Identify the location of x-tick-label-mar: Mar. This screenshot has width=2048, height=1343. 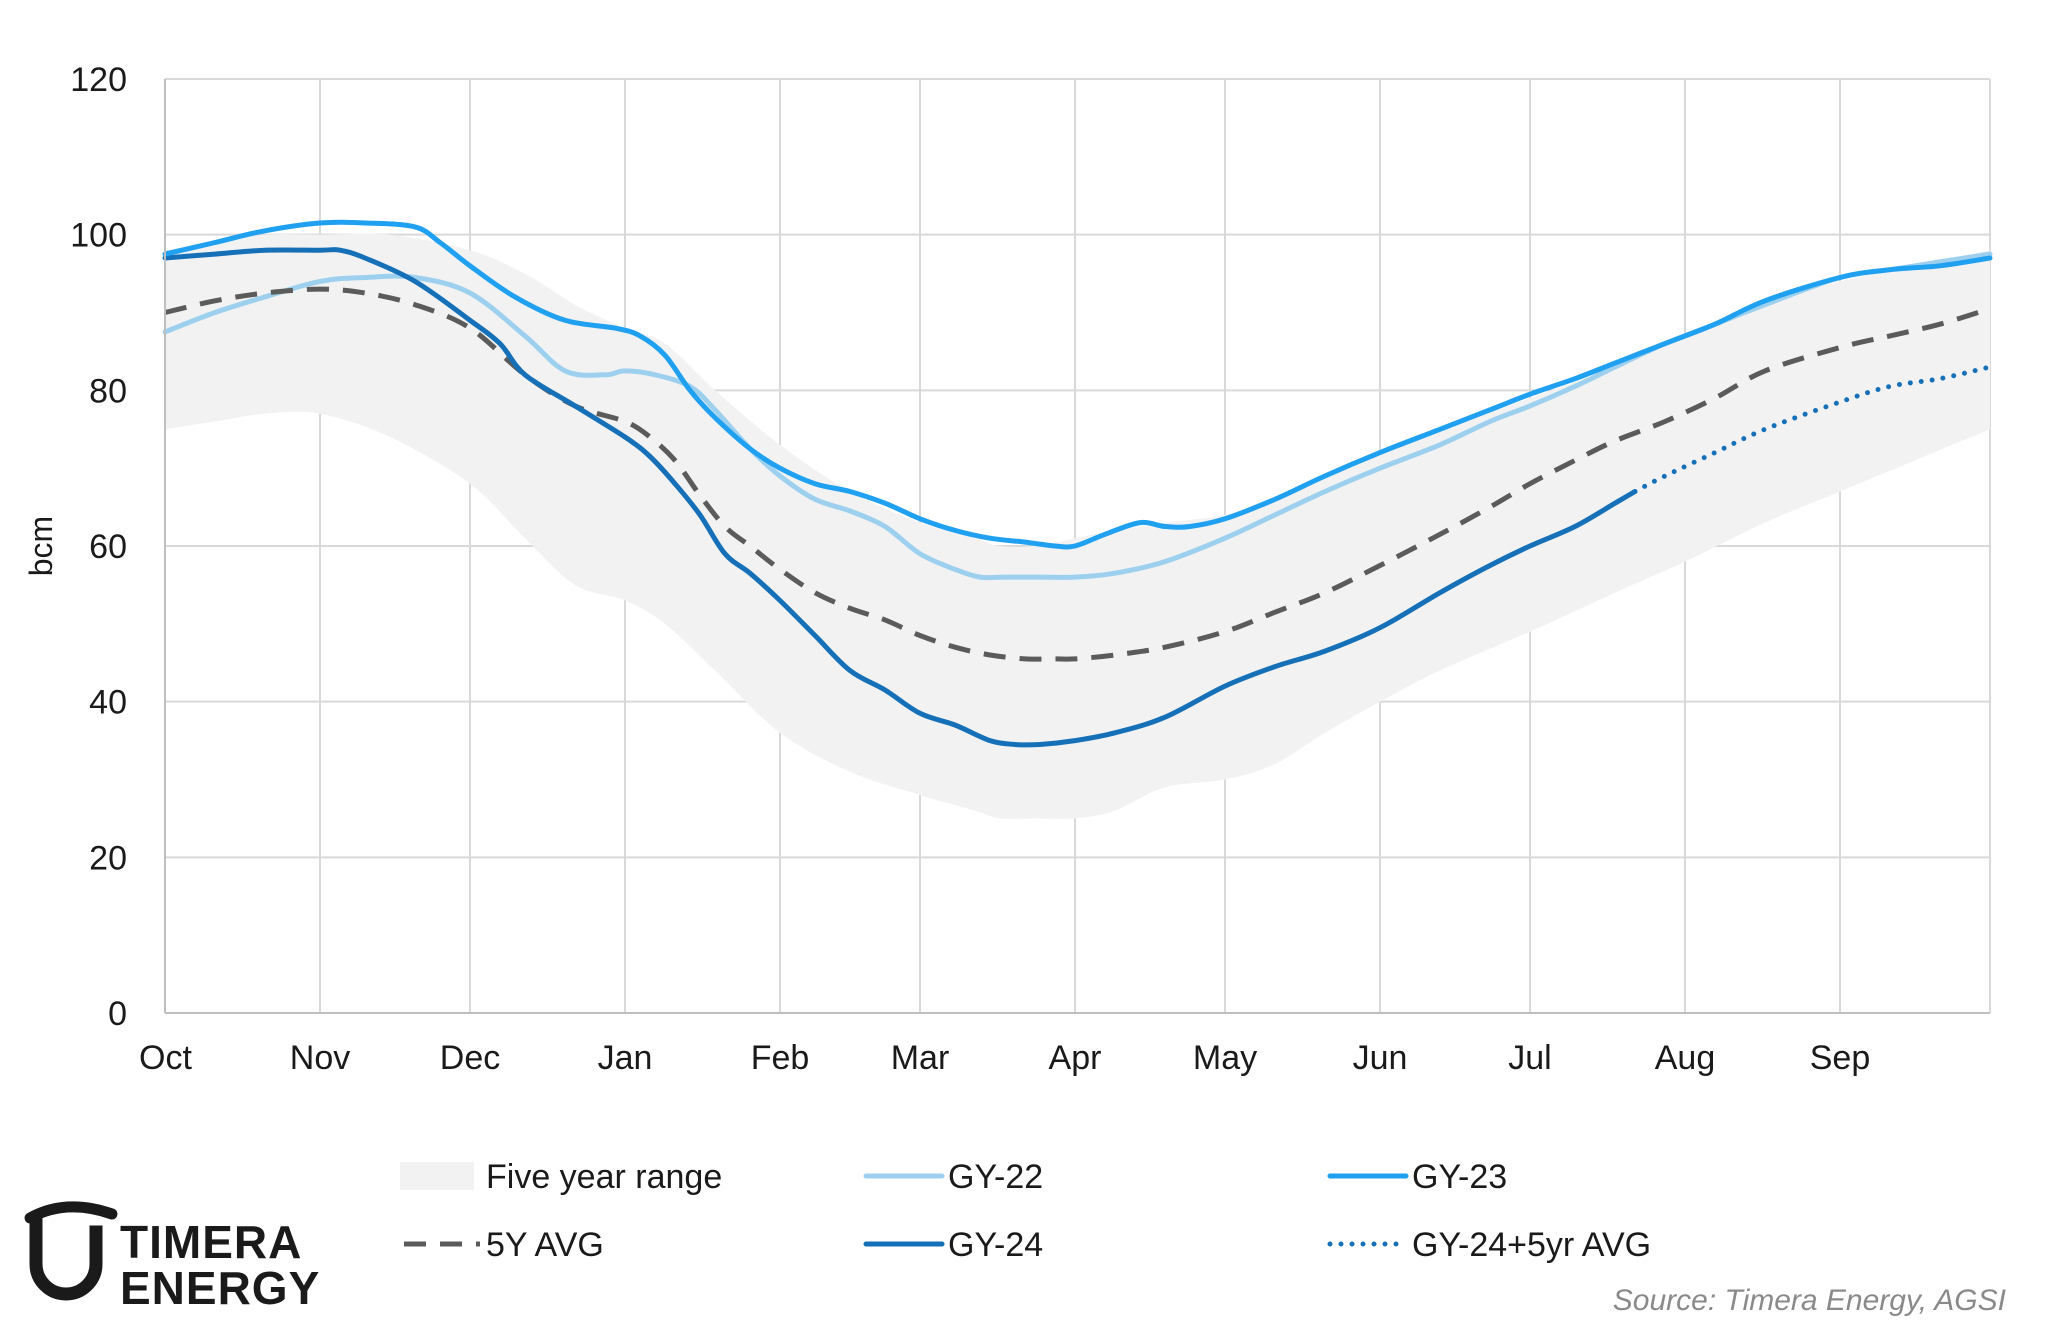
(920, 1058).